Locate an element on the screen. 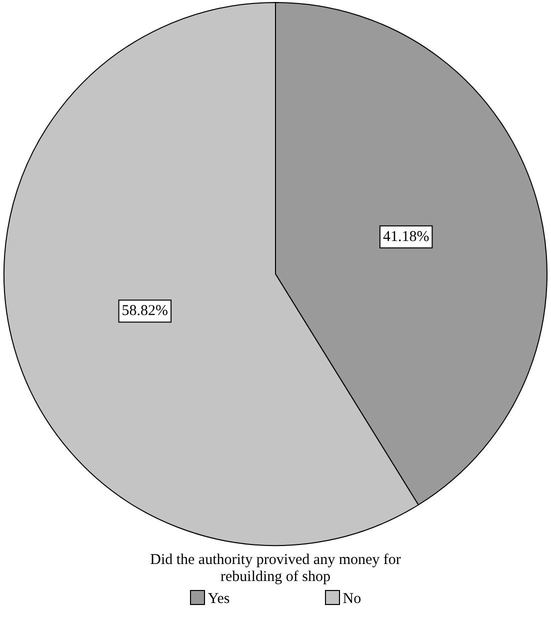 Image resolution: width=551 pixels, height=634 pixels. legend-label: No is located at coordinates (352, 599).